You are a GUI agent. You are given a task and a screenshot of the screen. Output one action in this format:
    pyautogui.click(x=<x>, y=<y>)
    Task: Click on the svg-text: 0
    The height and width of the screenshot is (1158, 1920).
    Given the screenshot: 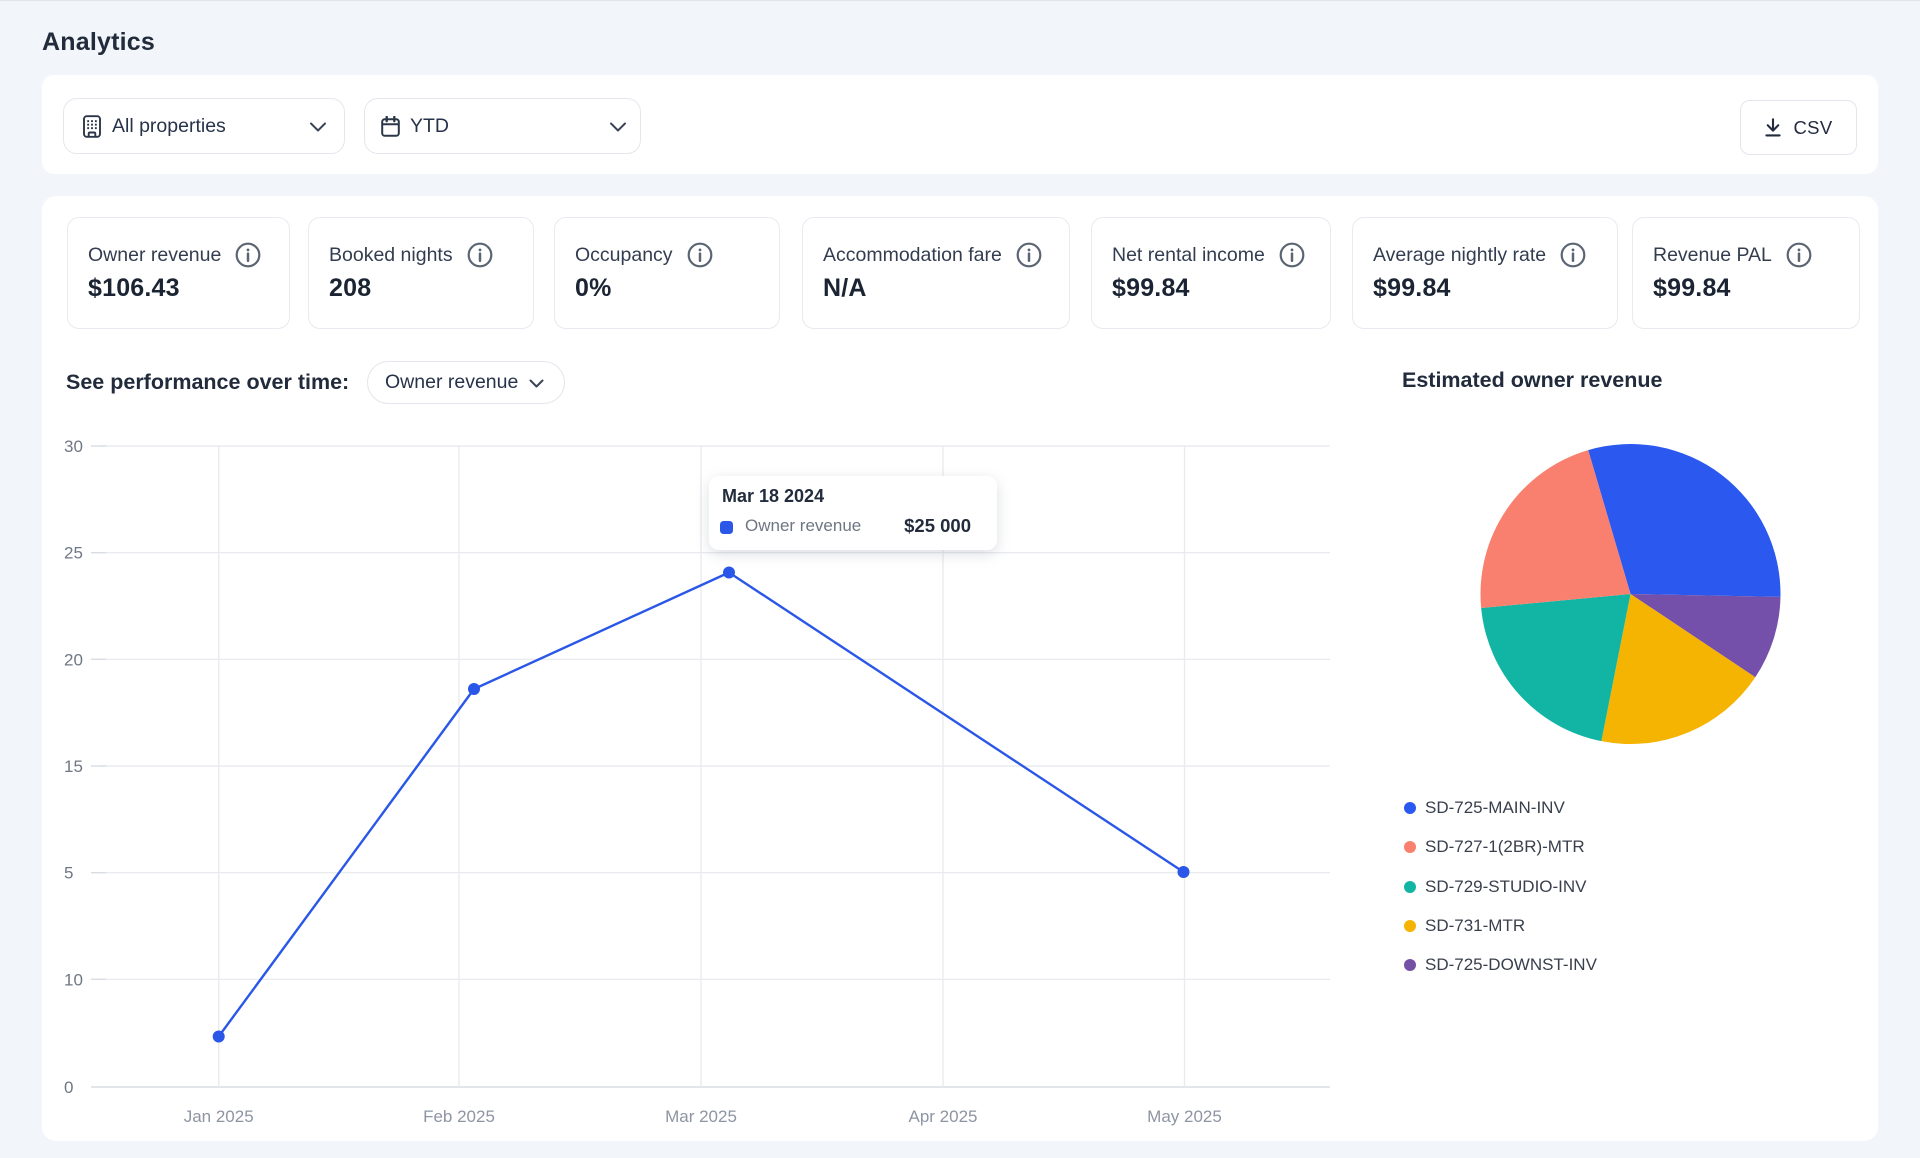 What is the action you would take?
    pyautogui.click(x=68, y=1087)
    